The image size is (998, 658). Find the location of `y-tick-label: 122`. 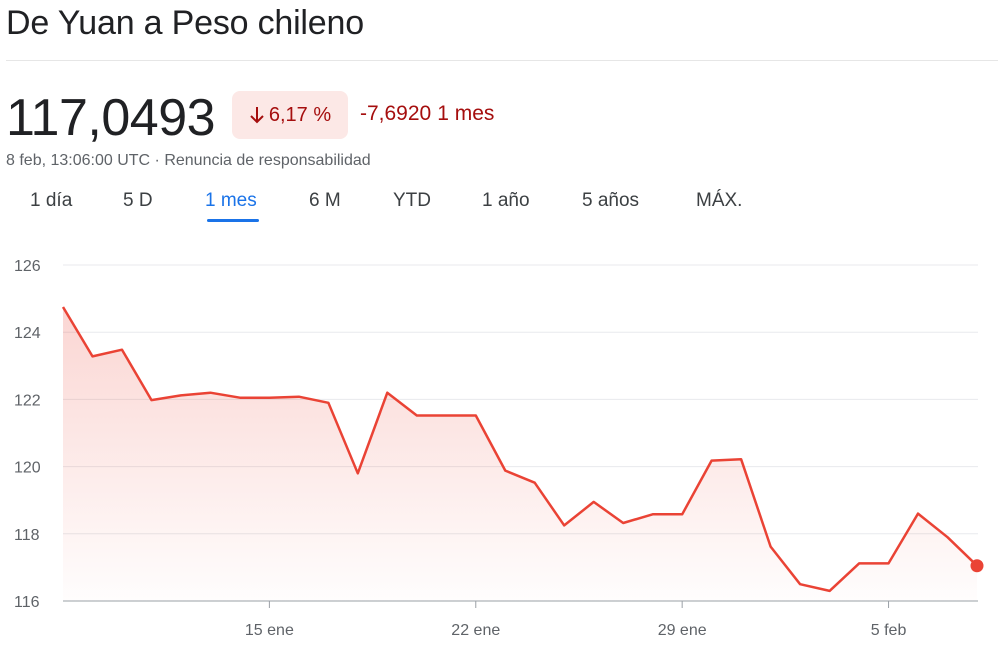

y-tick-label: 122 is located at coordinates (27, 400).